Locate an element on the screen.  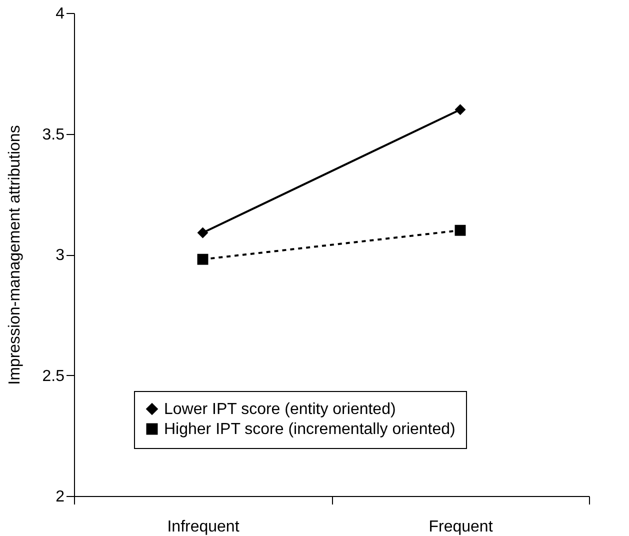
legend-label: Lower IPT score (entity oriented) is located at coordinates (280, 409).